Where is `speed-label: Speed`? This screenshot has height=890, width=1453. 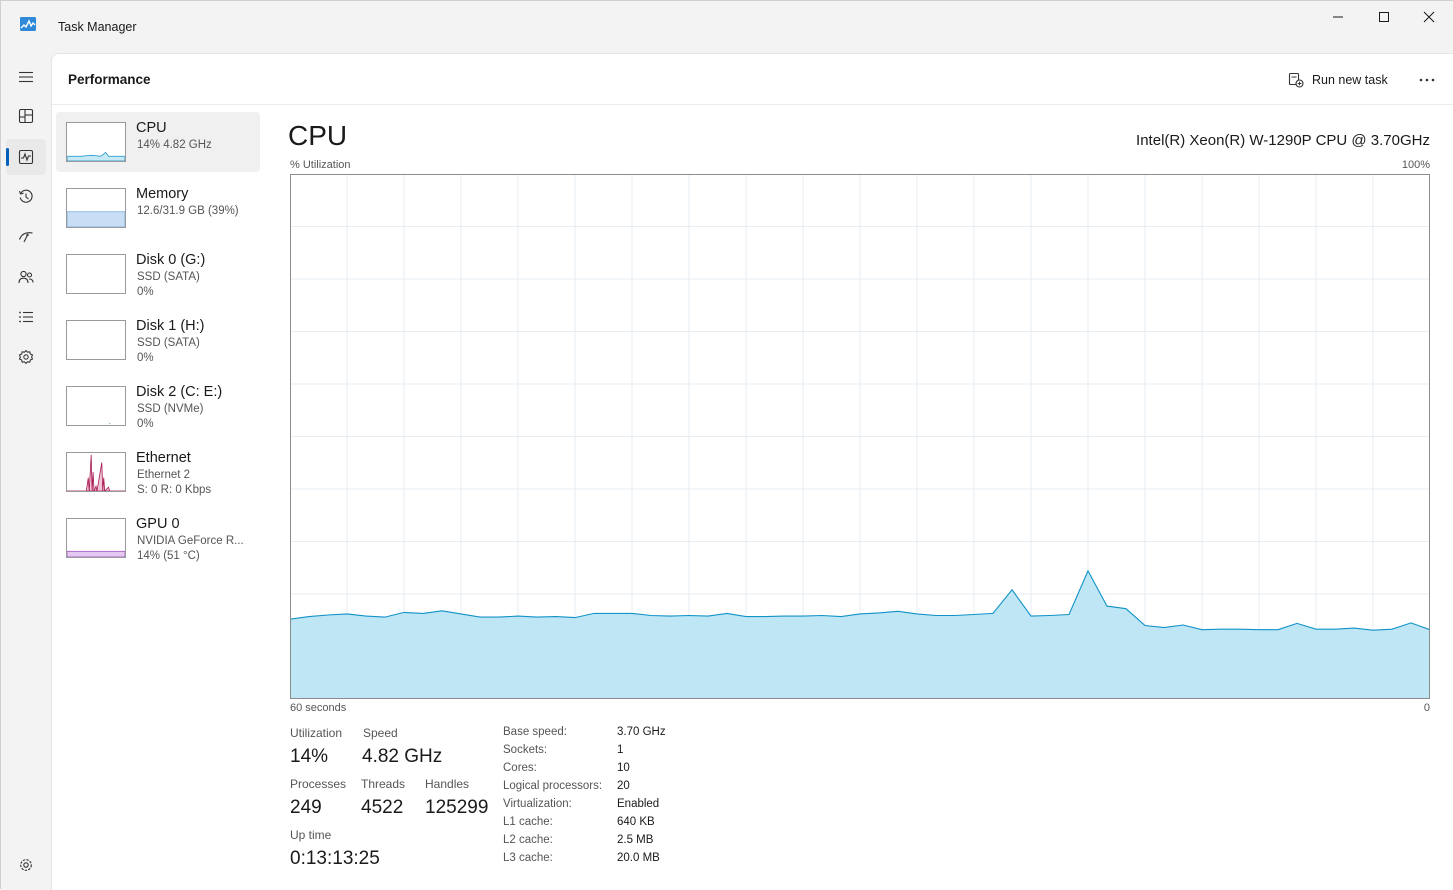 speed-label: Speed is located at coordinates (380, 733).